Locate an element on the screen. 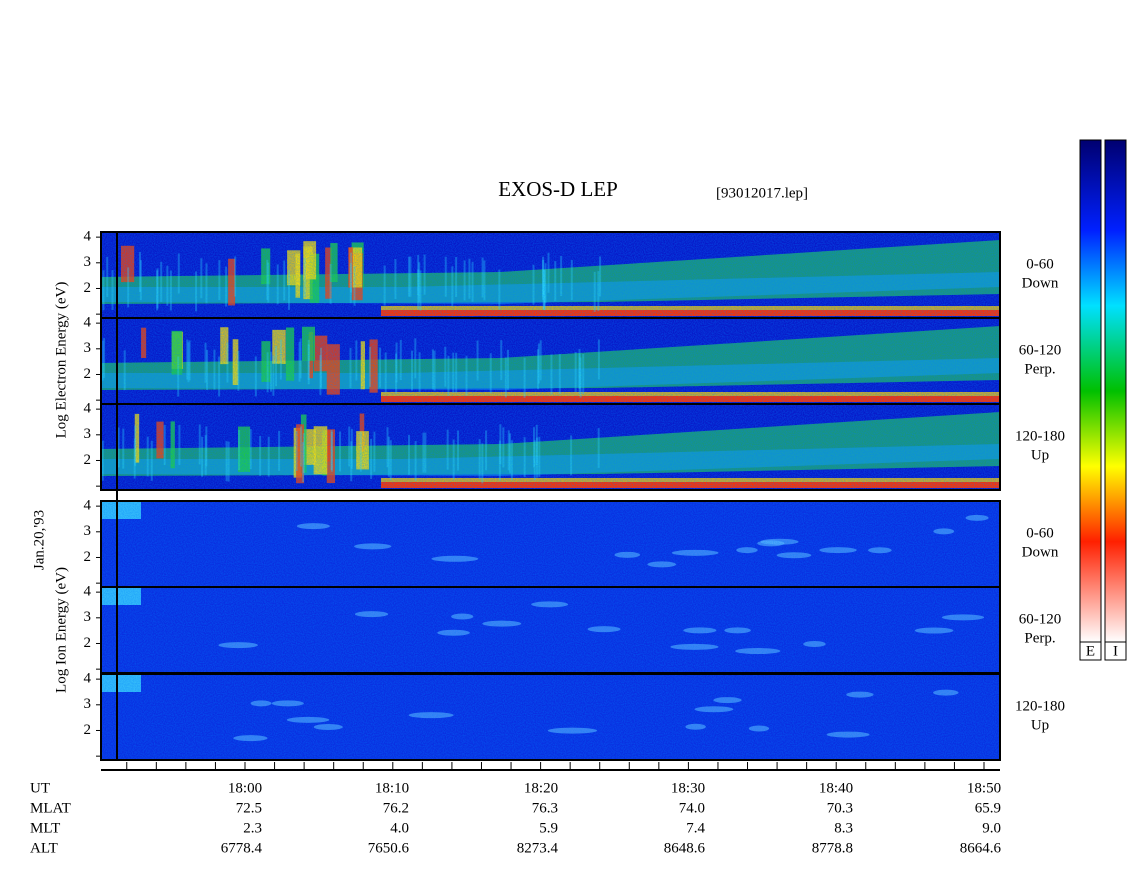  time-label: 18:30 is located at coordinates (688, 788).